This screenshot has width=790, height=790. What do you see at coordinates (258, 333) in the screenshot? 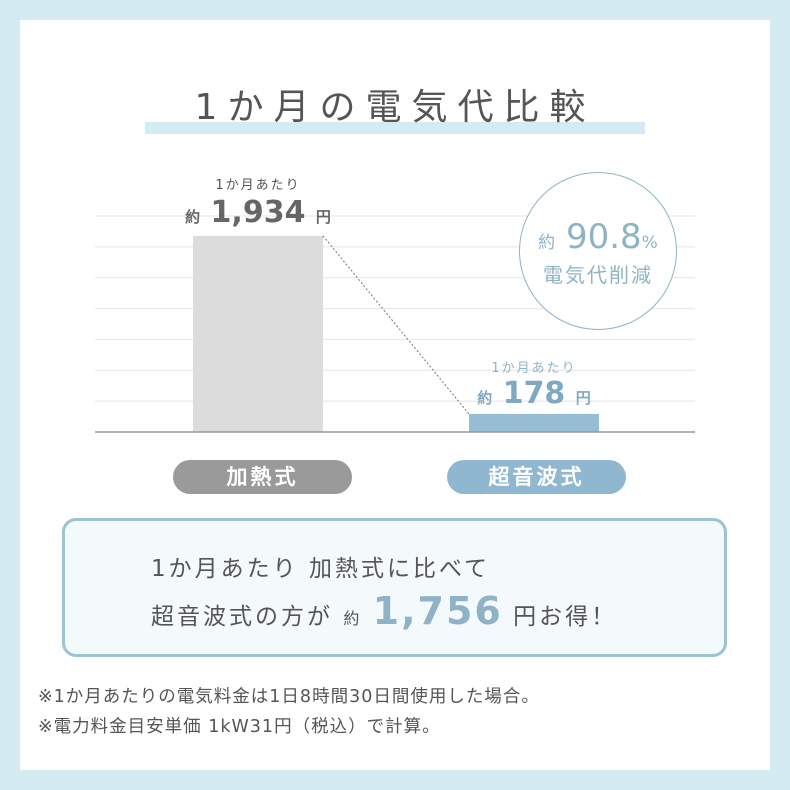
I see `bar-heating` at bounding box center [258, 333].